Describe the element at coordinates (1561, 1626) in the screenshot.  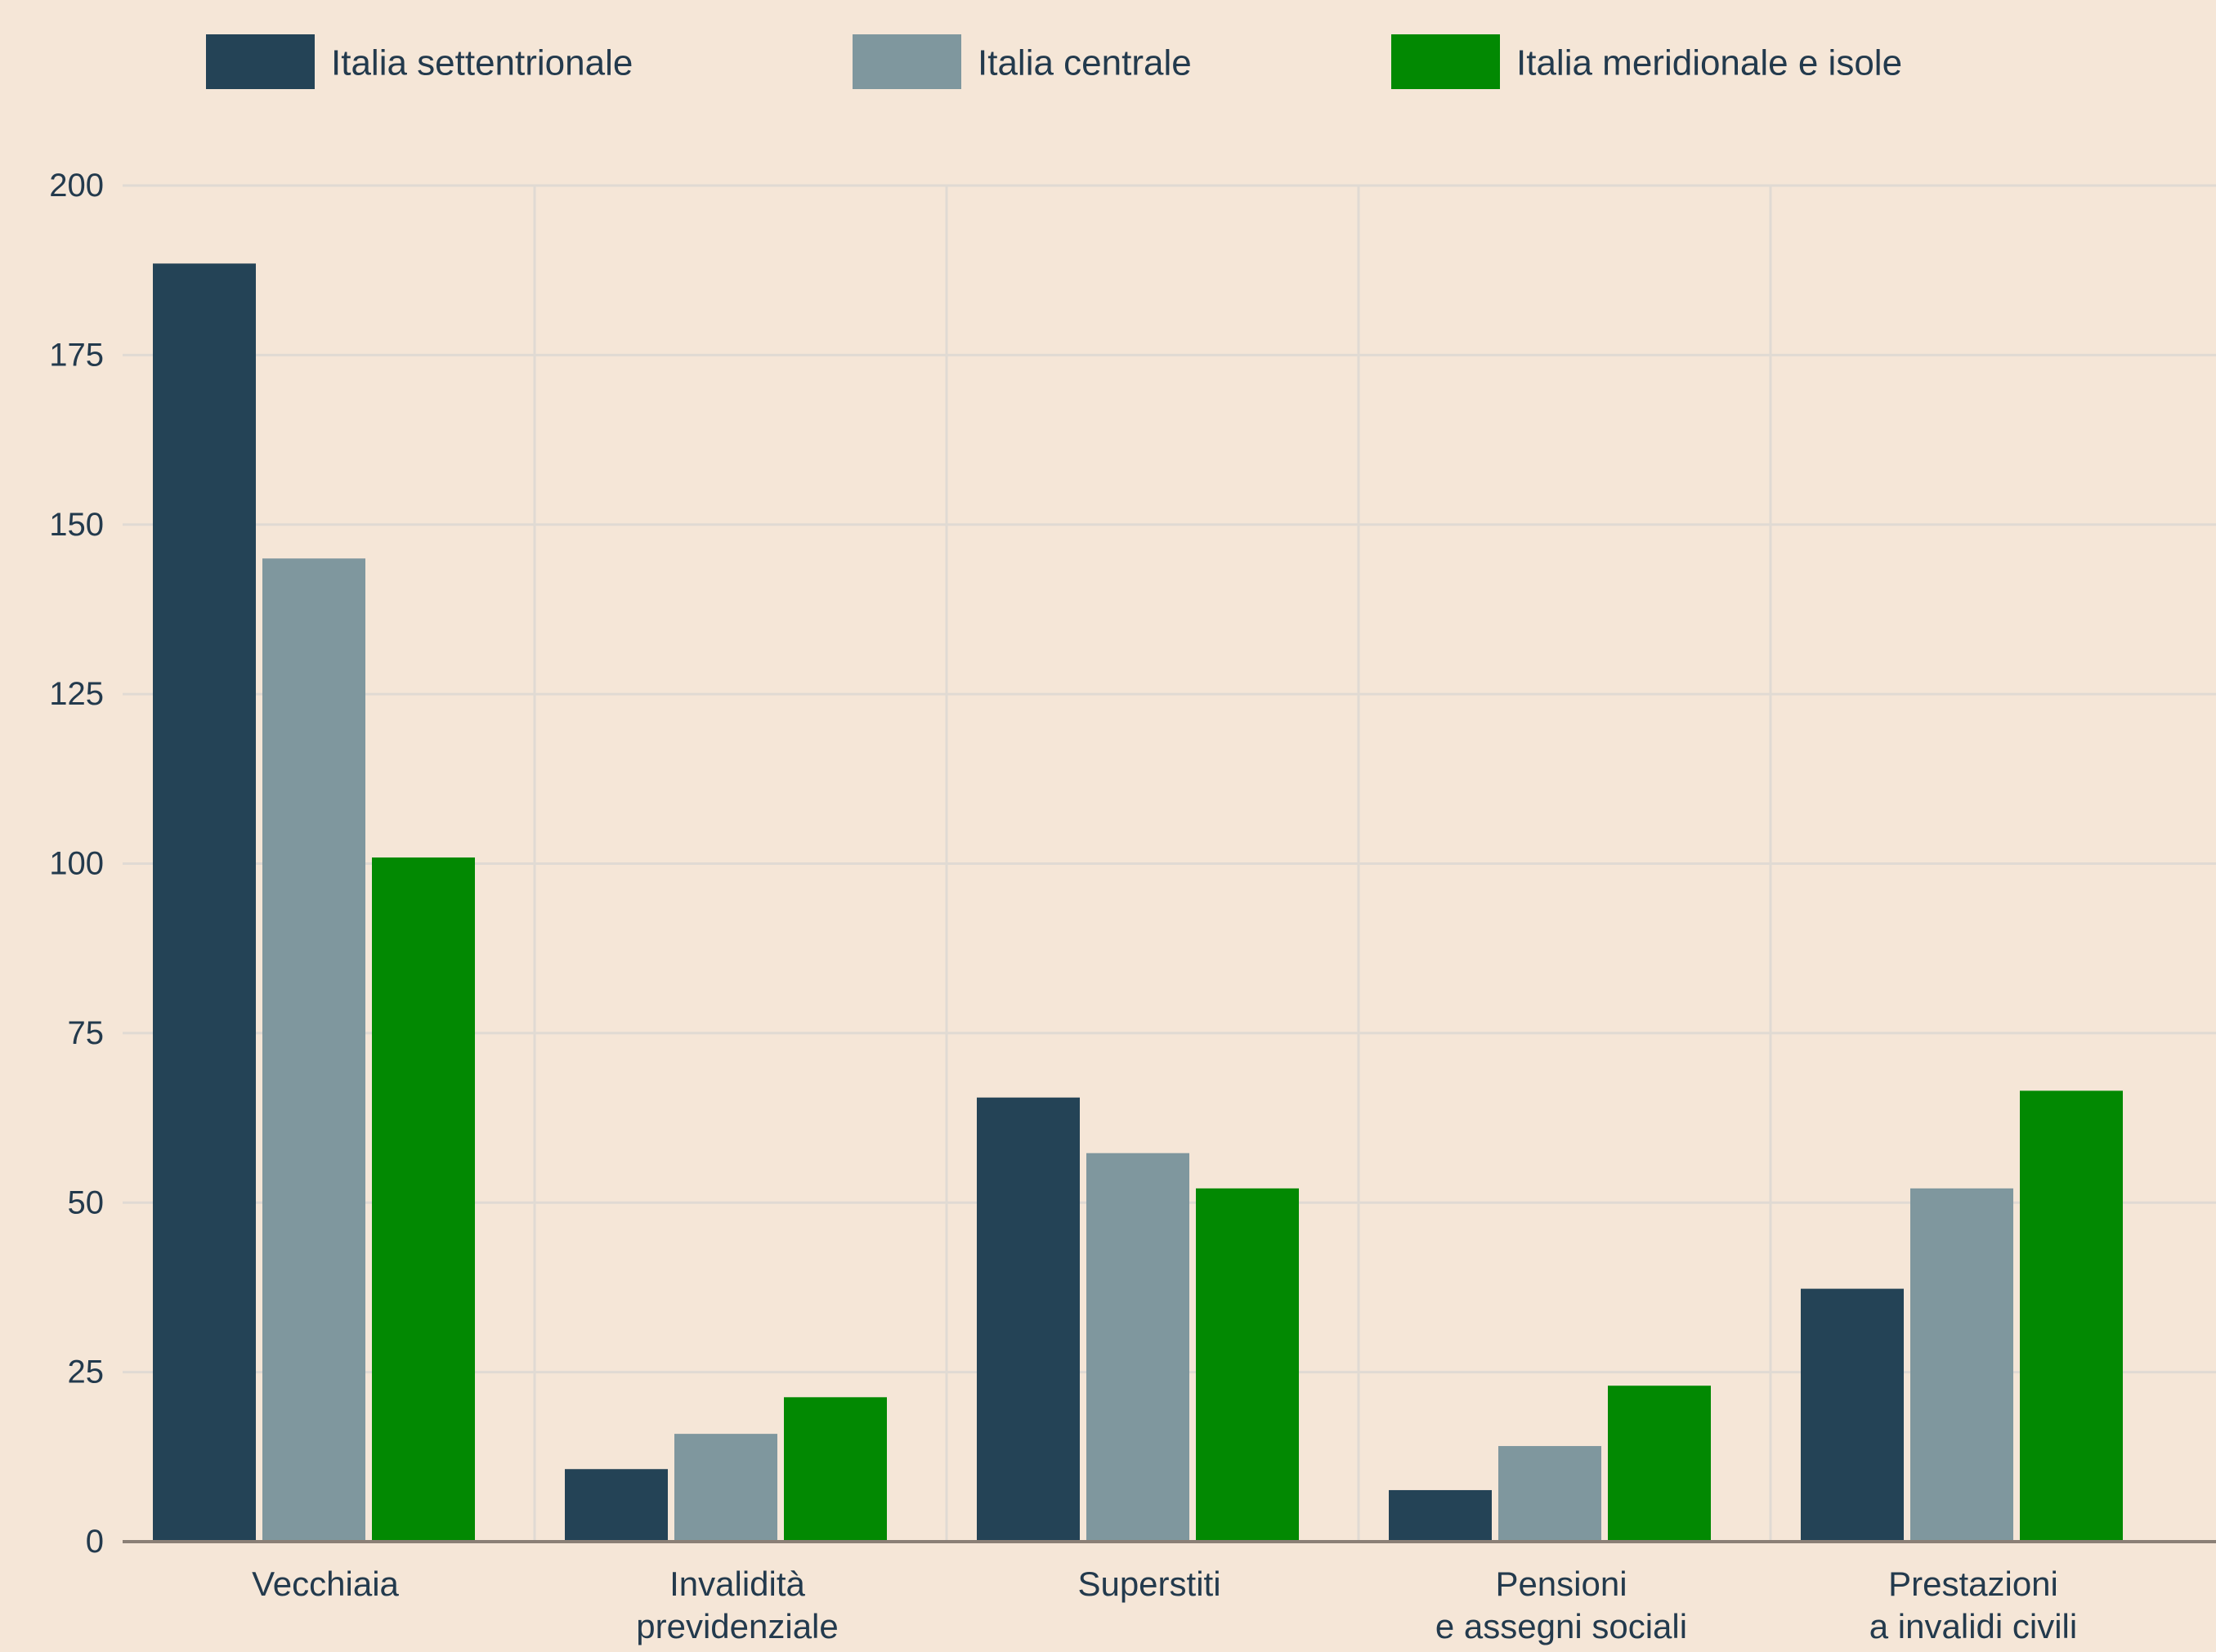
I see `x-tick-label: e assegni sociali` at that location.